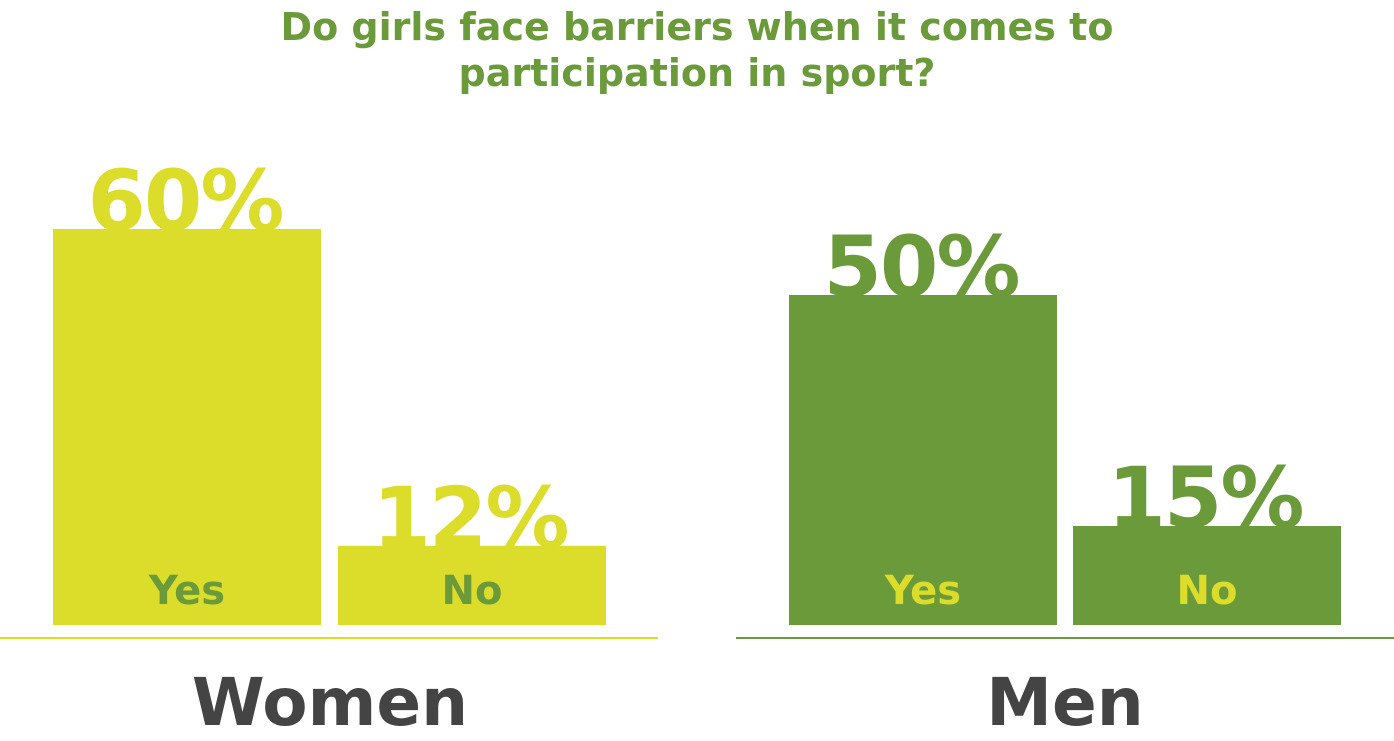  What do you see at coordinates (472, 591) in the screenshot?
I see `women-category-label-no: No` at bounding box center [472, 591].